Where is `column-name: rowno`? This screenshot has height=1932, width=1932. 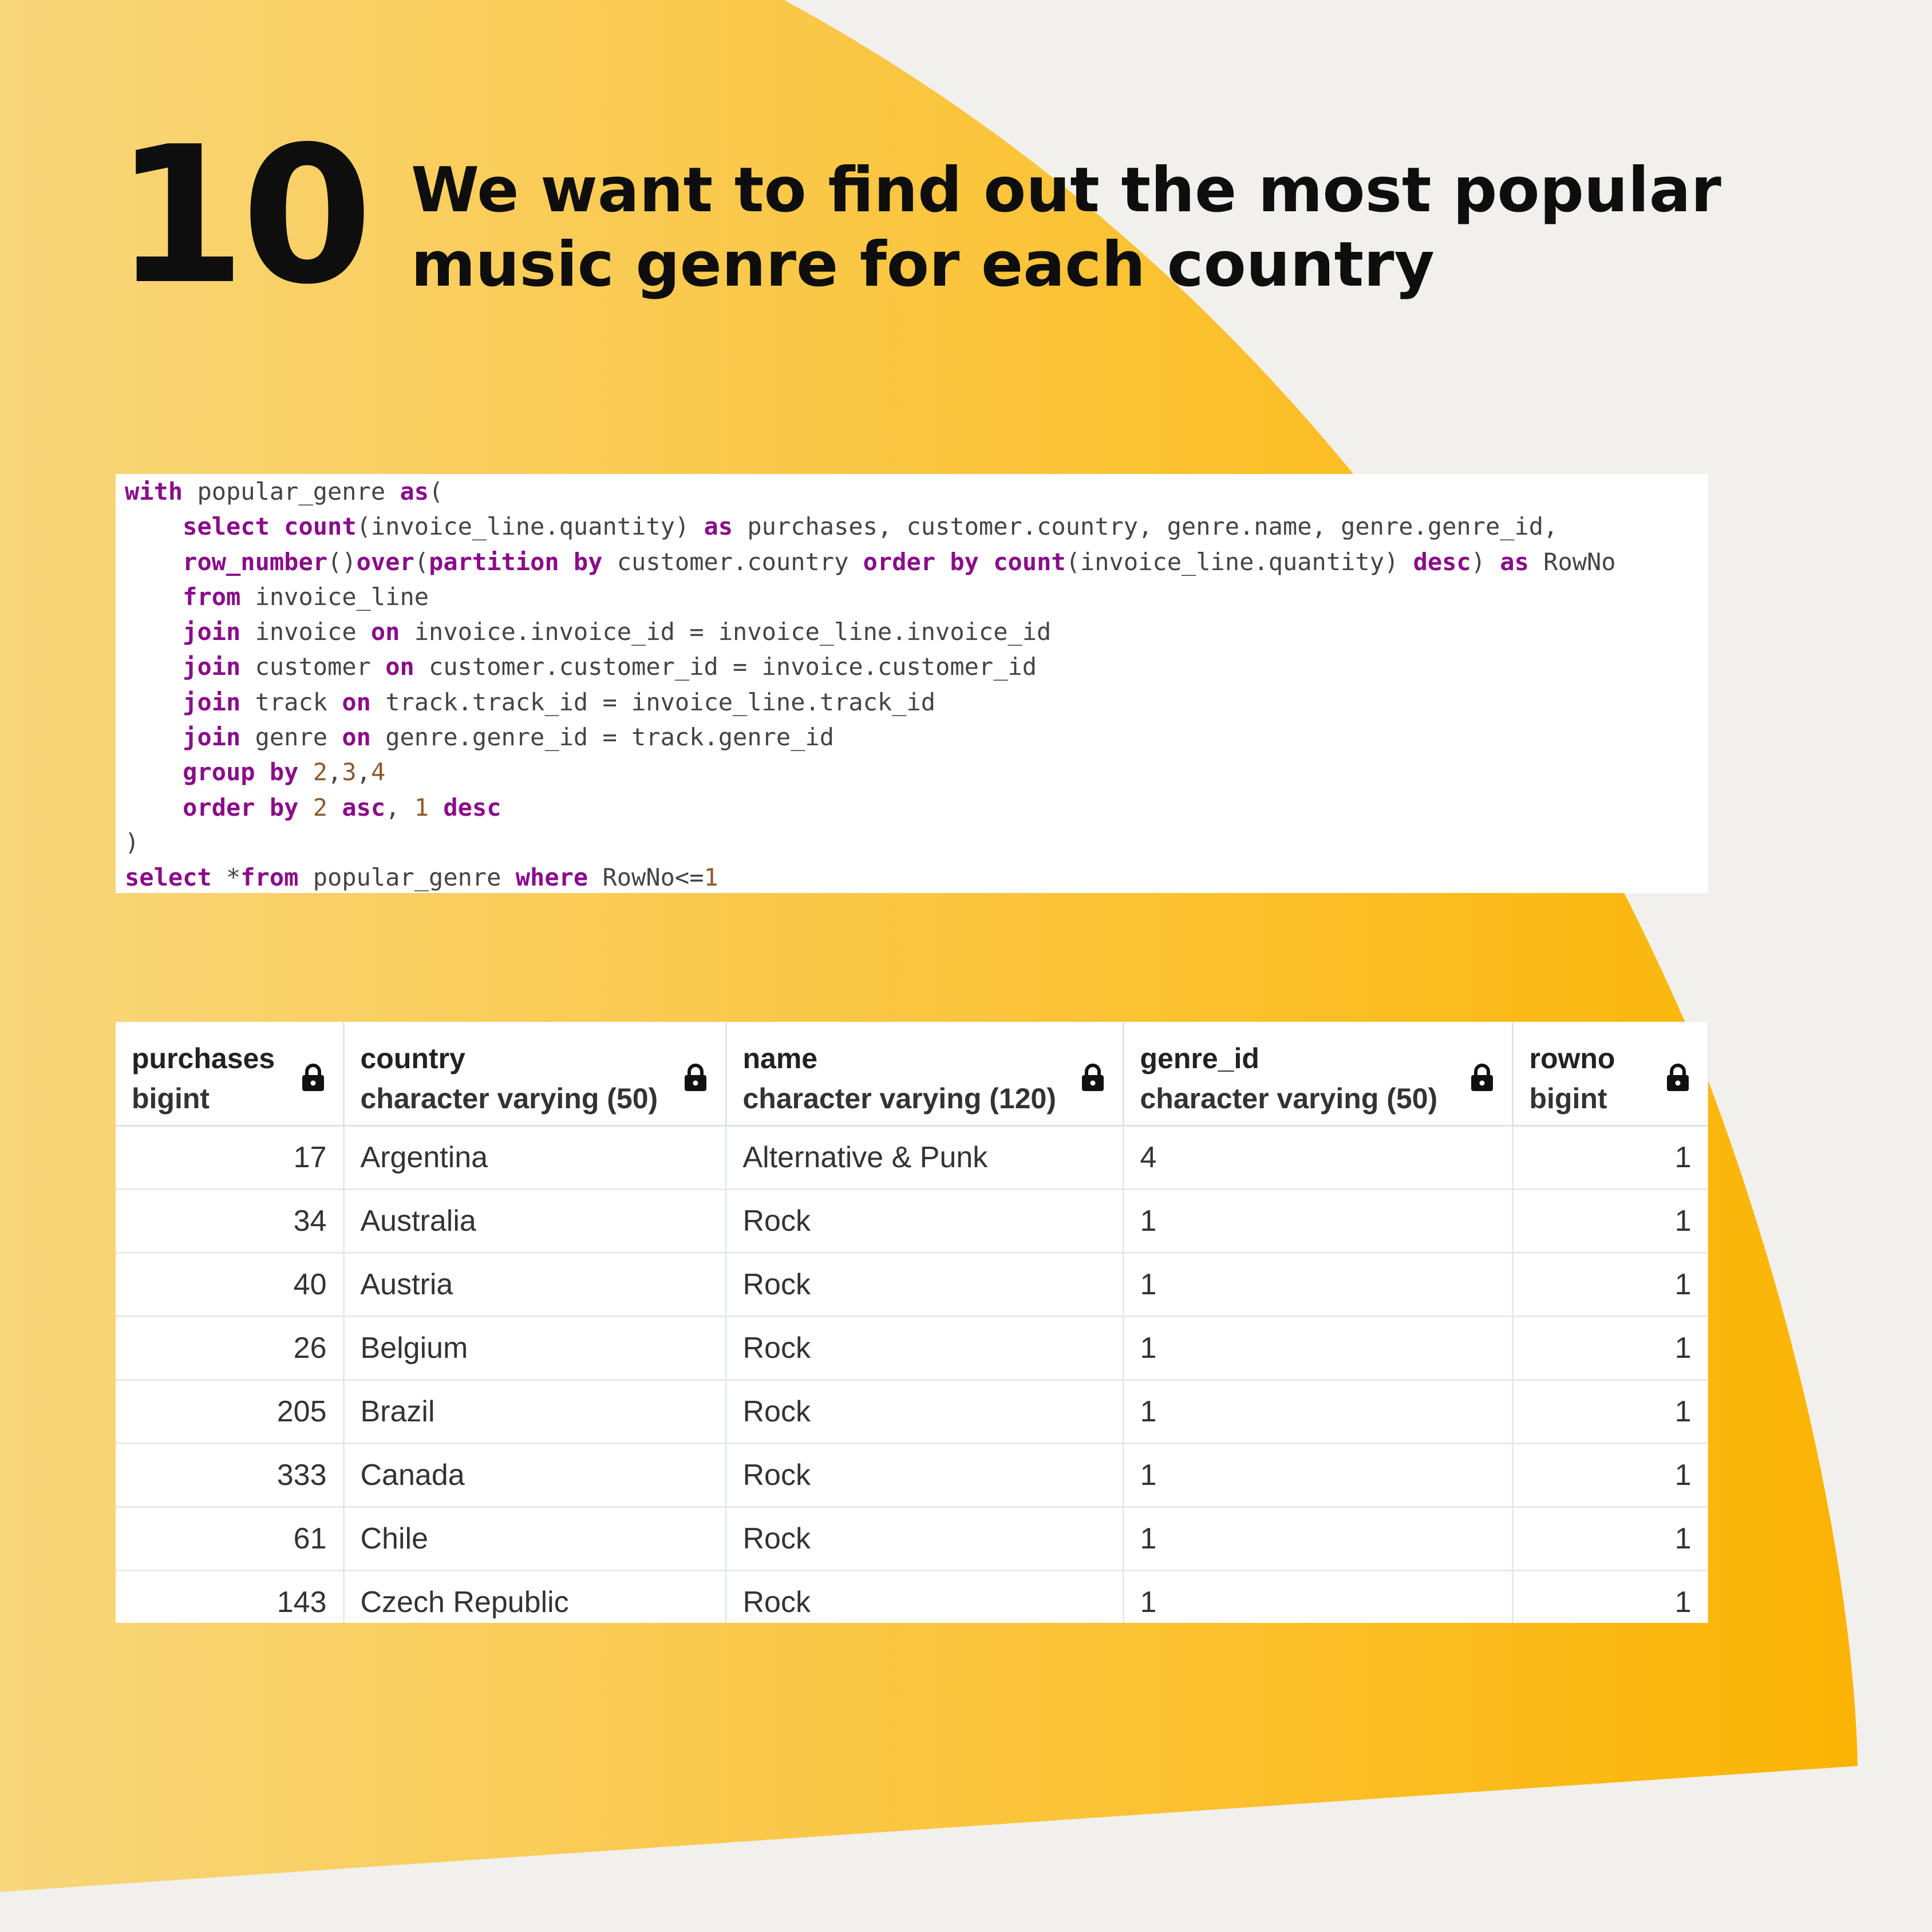 column-name: rowno is located at coordinates (1572, 1058).